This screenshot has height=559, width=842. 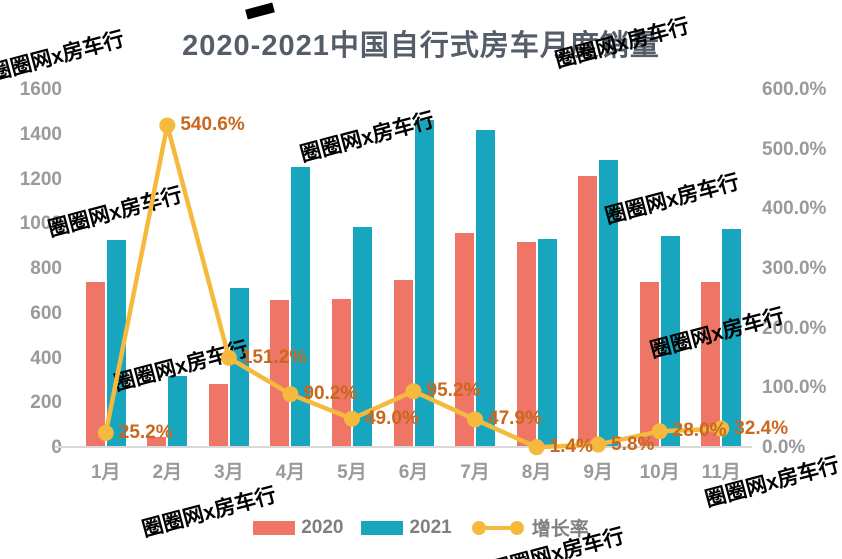 I want to click on legend-label-2020: 2020, so click(x=322, y=527).